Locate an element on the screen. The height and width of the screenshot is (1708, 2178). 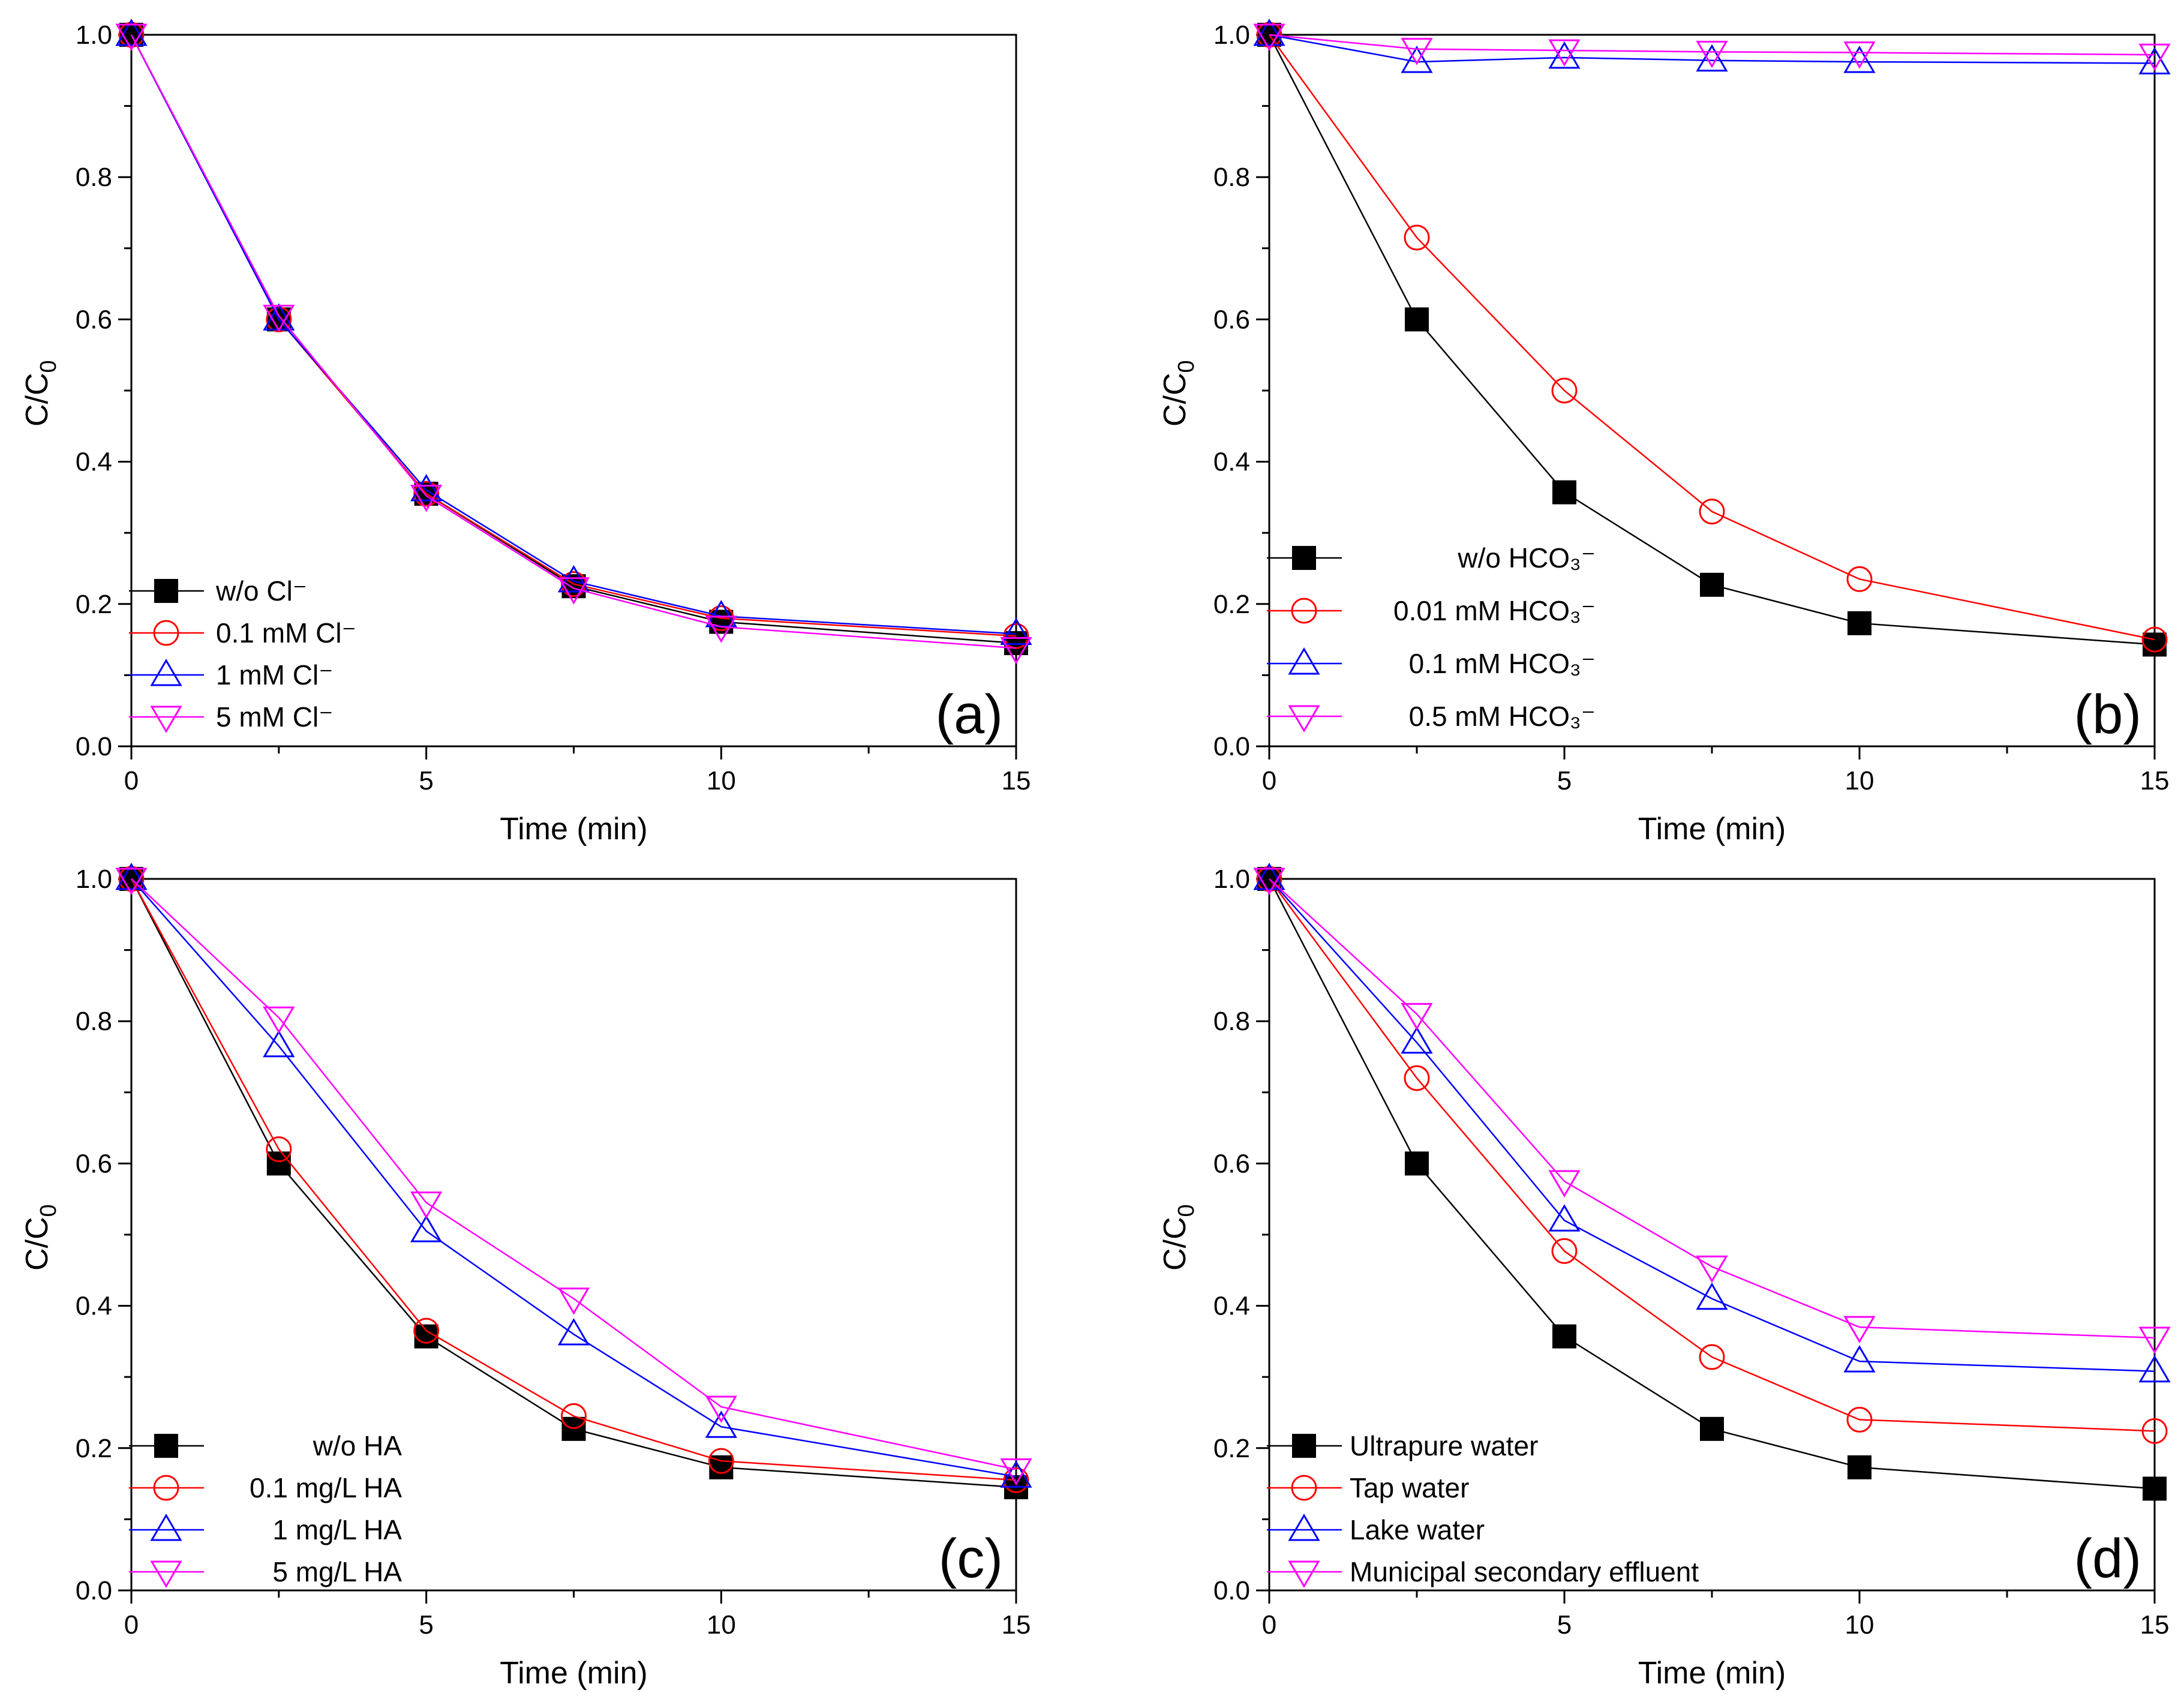
legend: w/o HA 0.1 mg/L HA 1 mg/L HA 5 mg/L HA is located at coordinates (265, 1509).